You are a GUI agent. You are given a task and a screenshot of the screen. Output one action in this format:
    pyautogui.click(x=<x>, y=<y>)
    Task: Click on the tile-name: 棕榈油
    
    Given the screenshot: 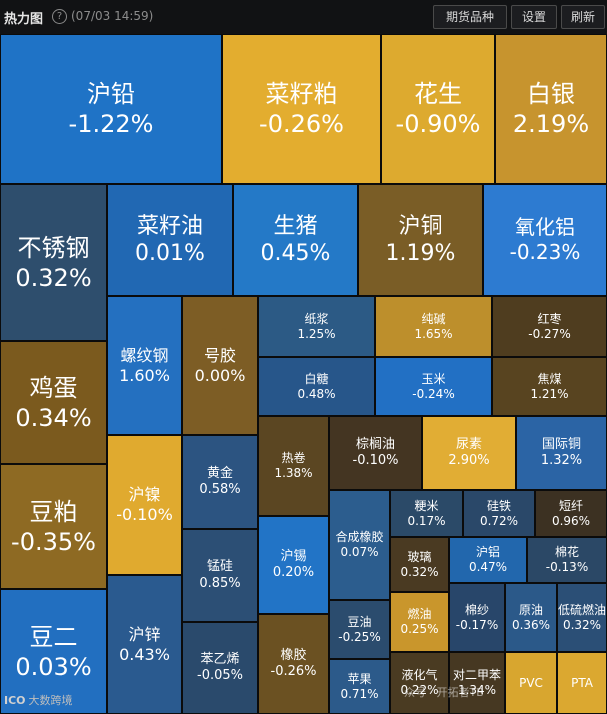 What is the action you would take?
    pyautogui.click(x=375, y=444)
    